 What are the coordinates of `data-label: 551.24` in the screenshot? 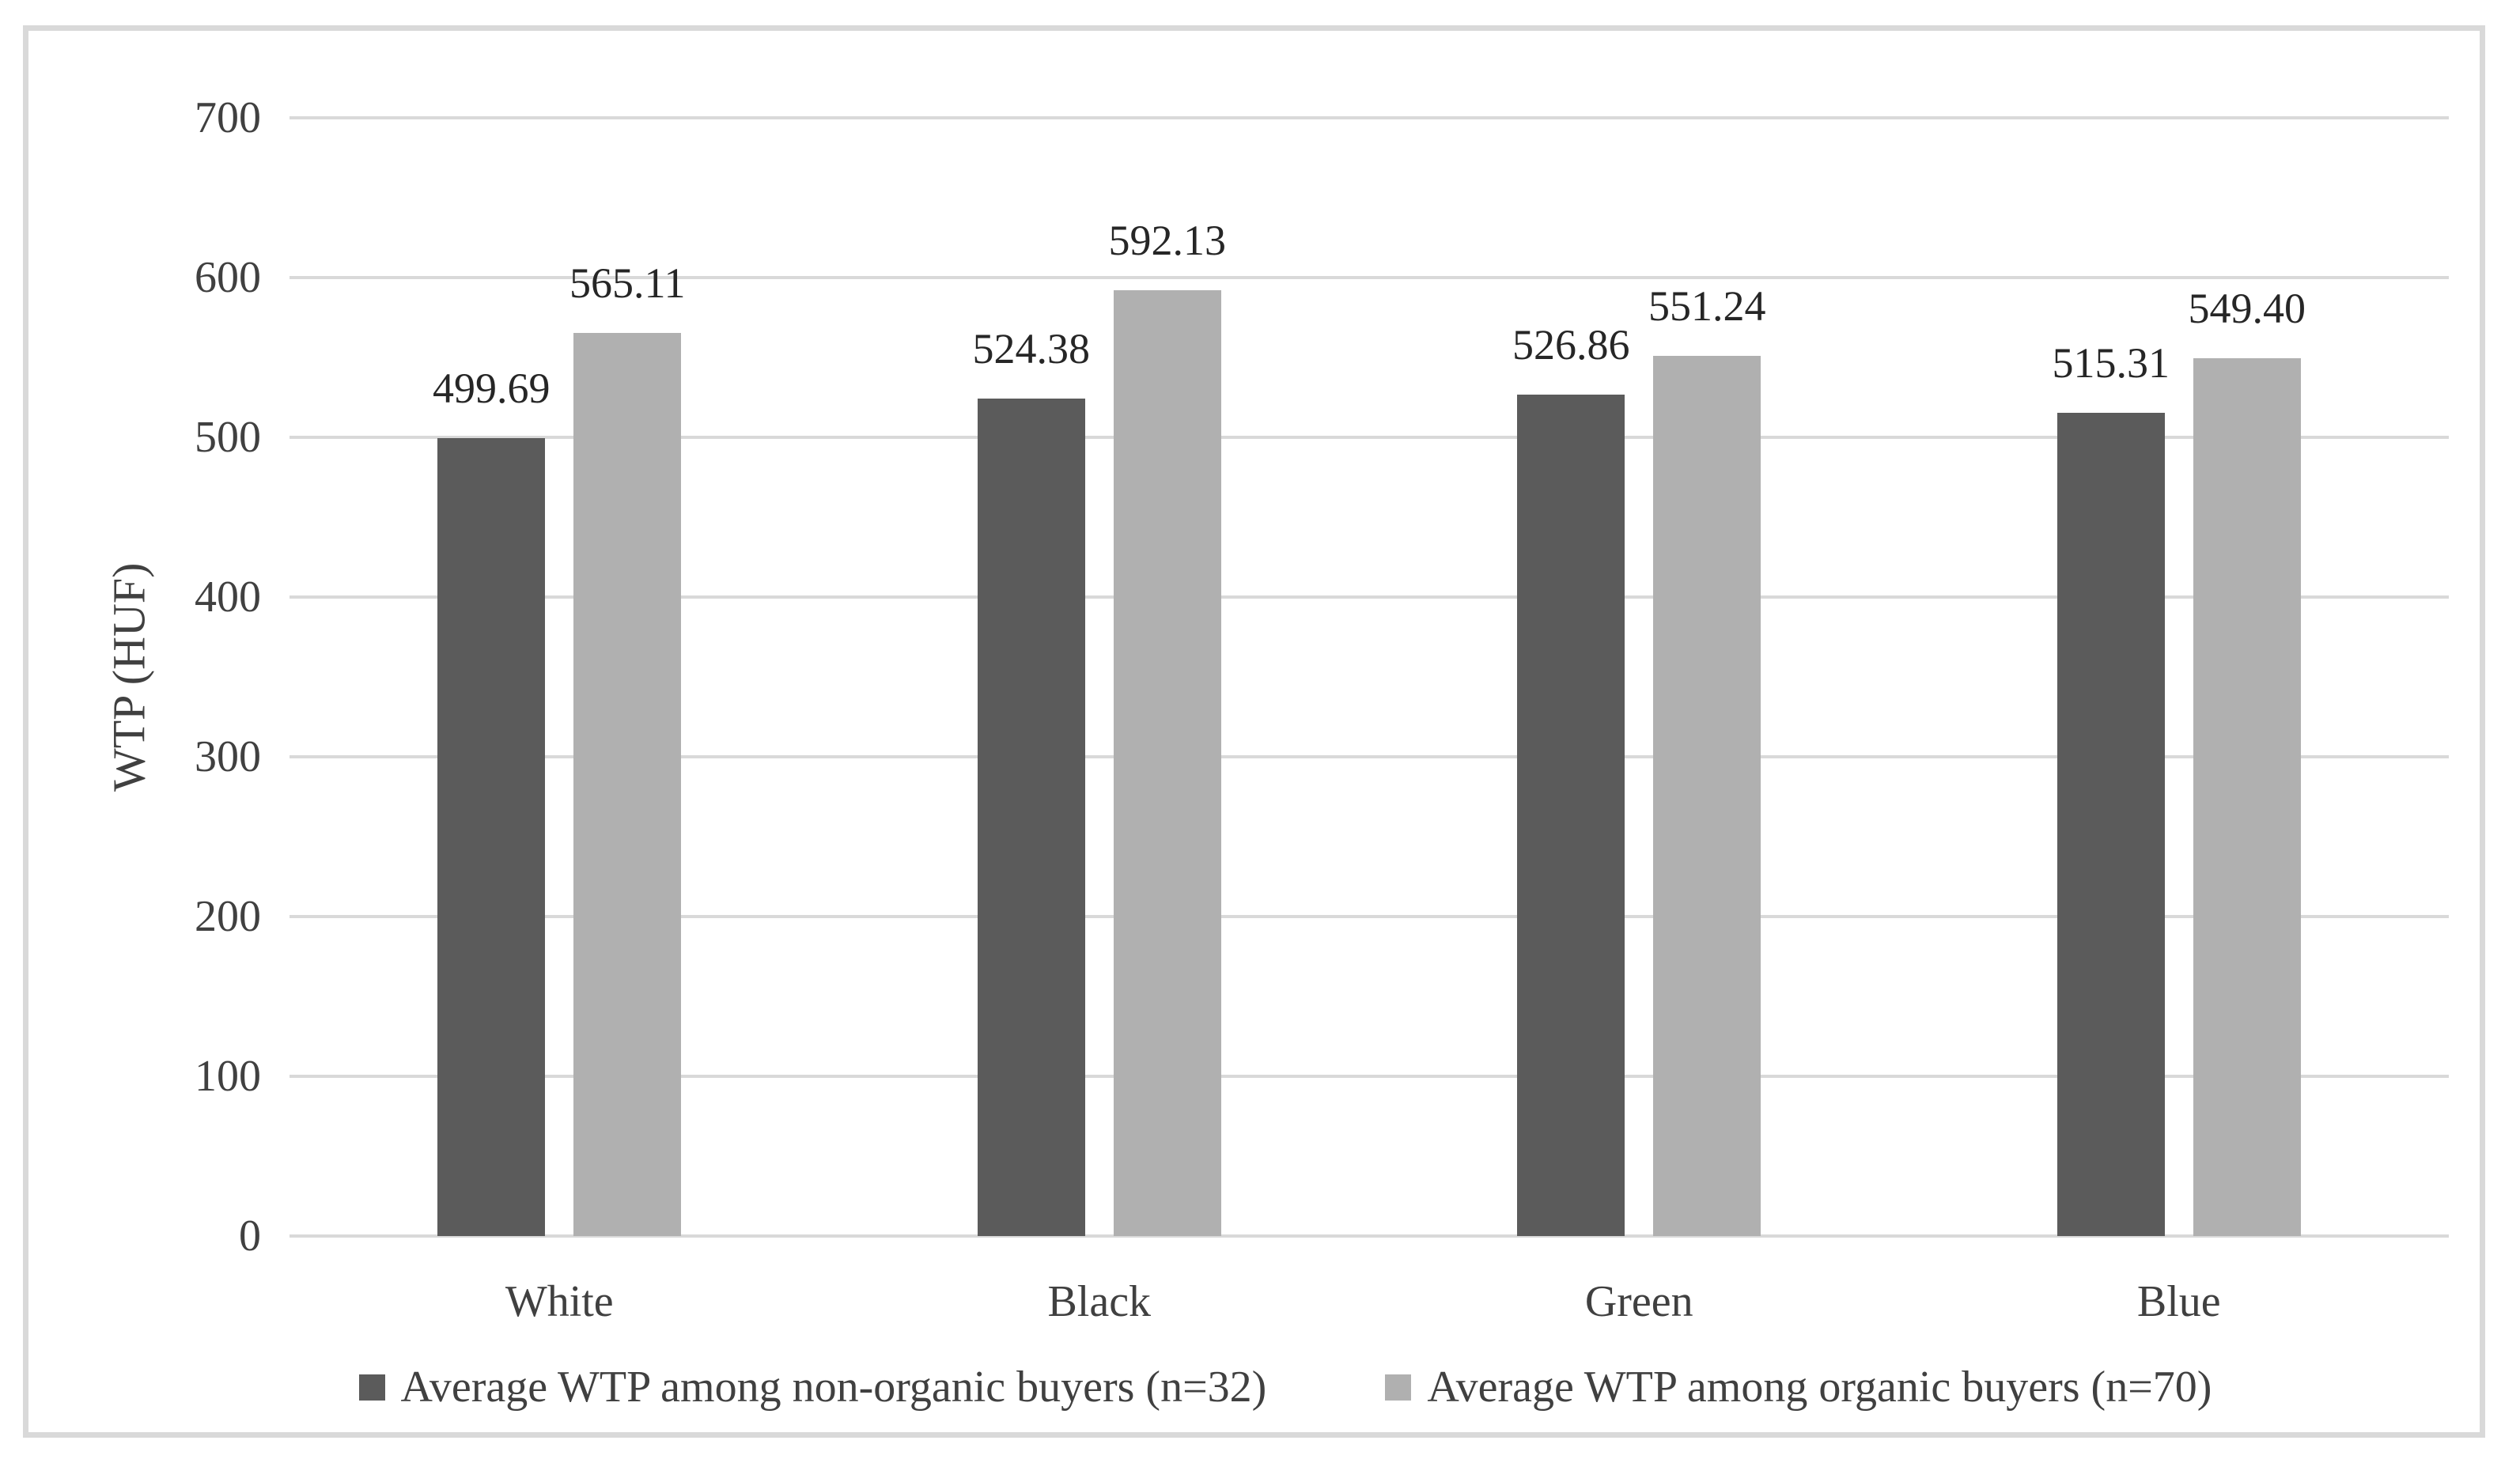 It's located at (1707, 306).